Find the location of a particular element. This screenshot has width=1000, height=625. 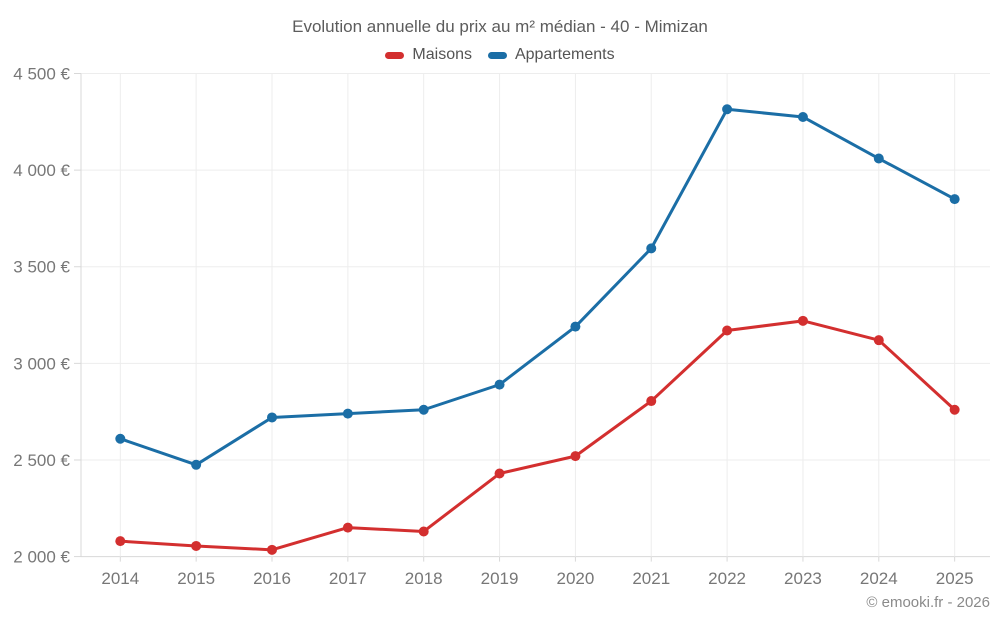

copyright-credit: © emooki.fr - 2026 is located at coordinates (928, 602).